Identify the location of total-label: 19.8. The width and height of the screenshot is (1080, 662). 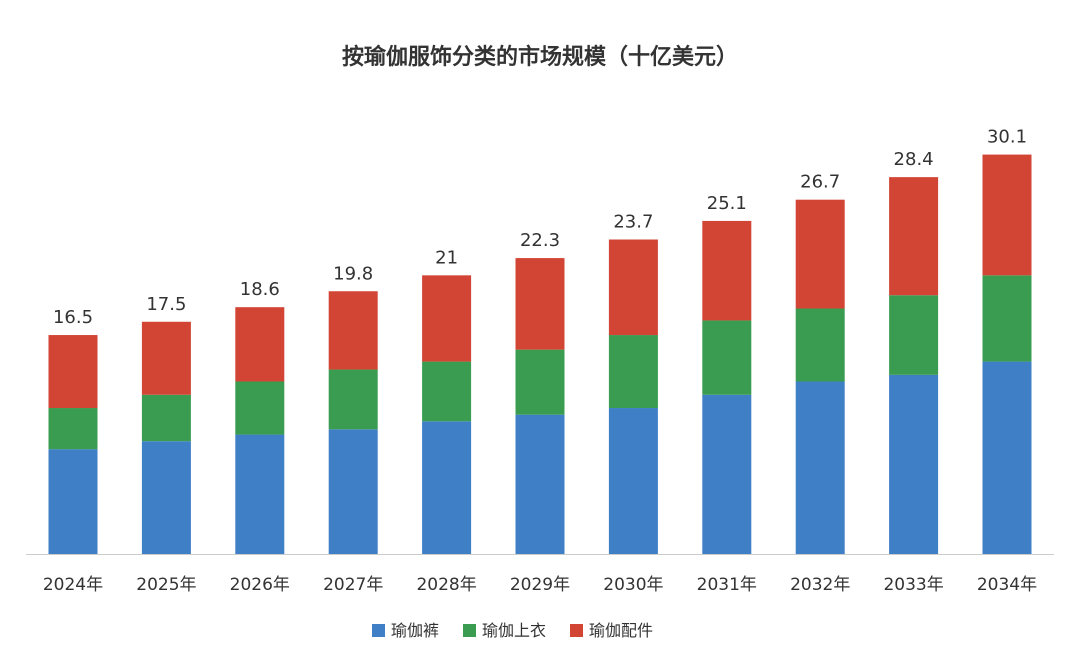
(353, 273).